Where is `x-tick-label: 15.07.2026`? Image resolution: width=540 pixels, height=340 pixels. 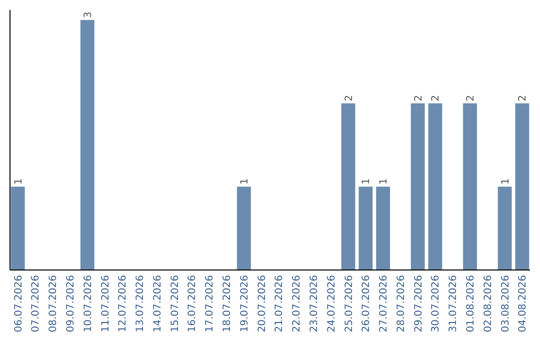 x-tick-label: 15.07.2026 is located at coordinates (175, 303).